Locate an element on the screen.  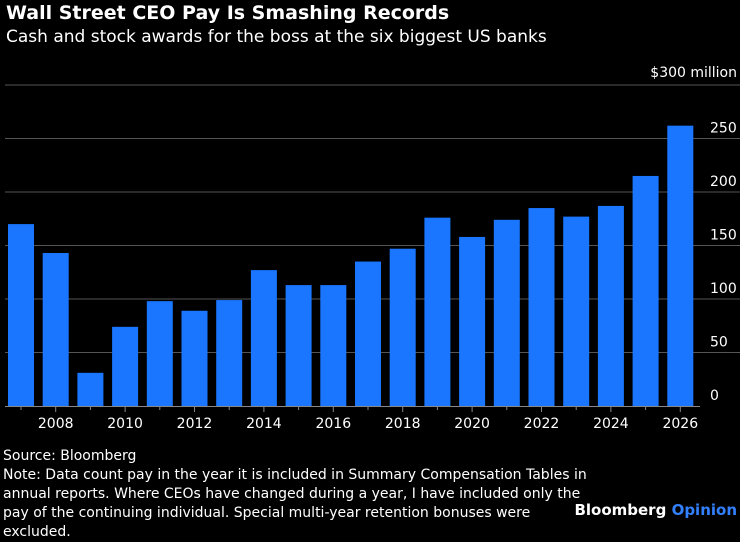
x-tick-label: 2026 is located at coordinates (680, 424).